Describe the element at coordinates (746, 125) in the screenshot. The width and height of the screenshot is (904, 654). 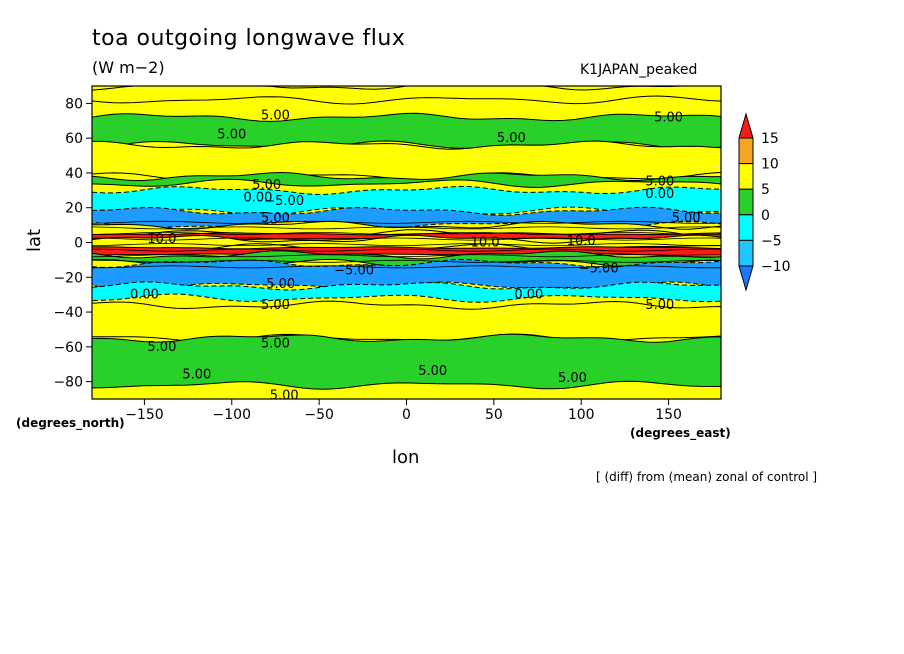
I see `colorbar-extend-max` at that location.